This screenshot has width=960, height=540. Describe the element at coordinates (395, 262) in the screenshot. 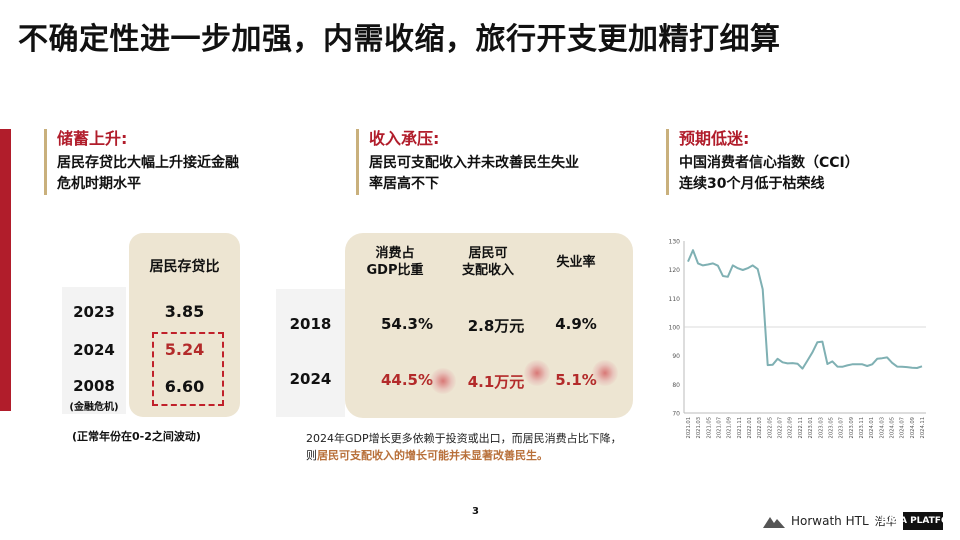

I see `income-column-header: 消费占 GDP比重` at that location.